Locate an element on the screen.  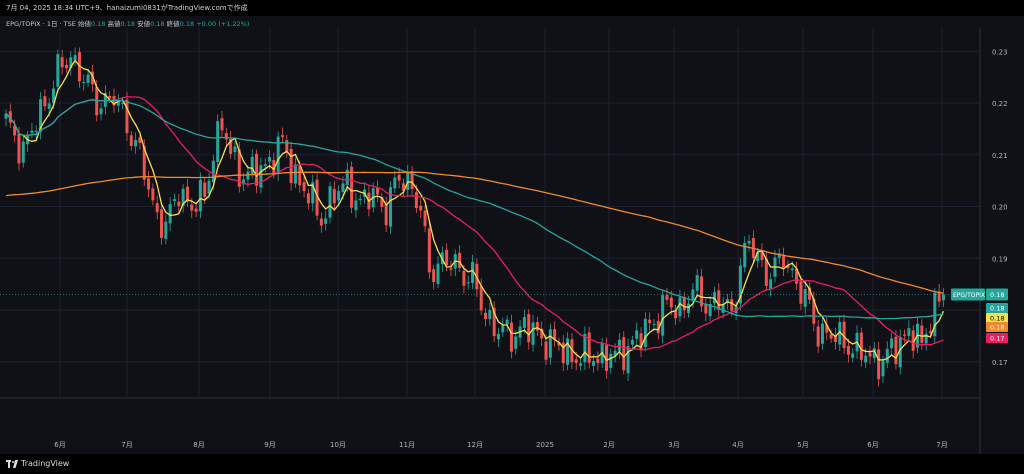
legend-open-label: 始値 is located at coordinates (84, 24).